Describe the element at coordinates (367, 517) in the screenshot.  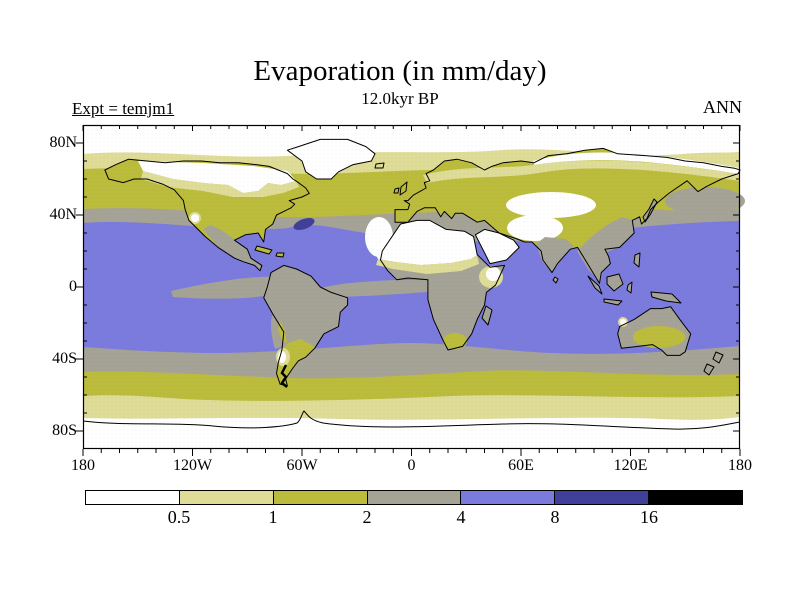
I see `colorbar-tick-label: 2` at that location.